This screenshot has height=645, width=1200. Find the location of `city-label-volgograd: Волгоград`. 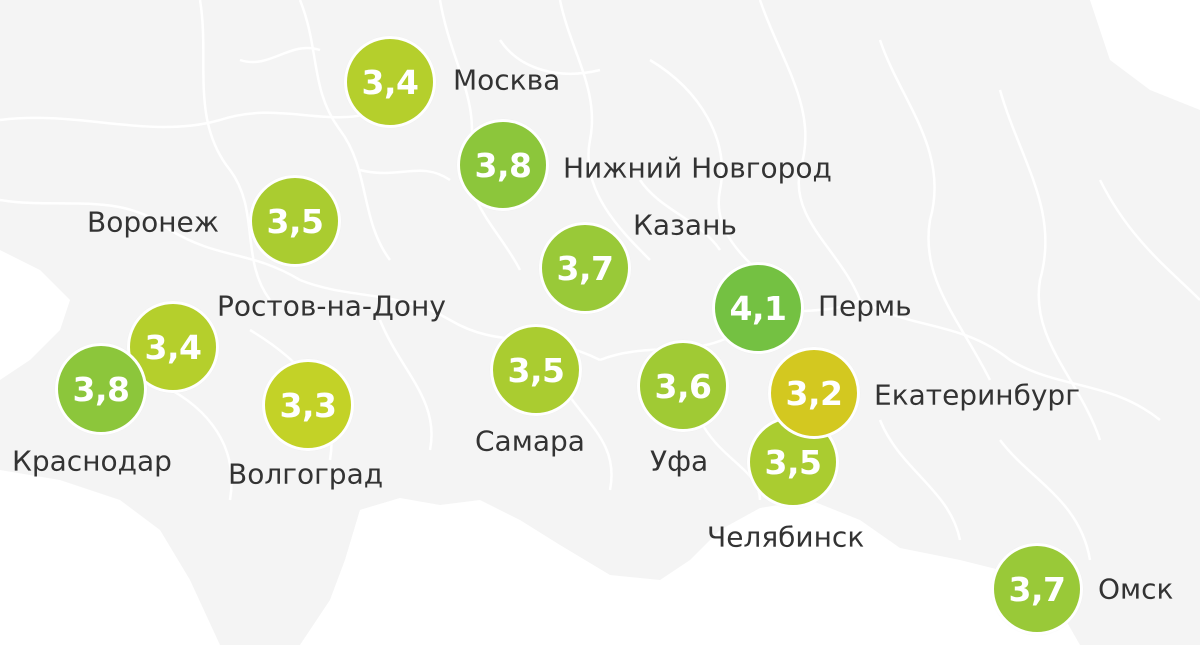

city-label-volgograd: Волгоград is located at coordinates (306, 474).